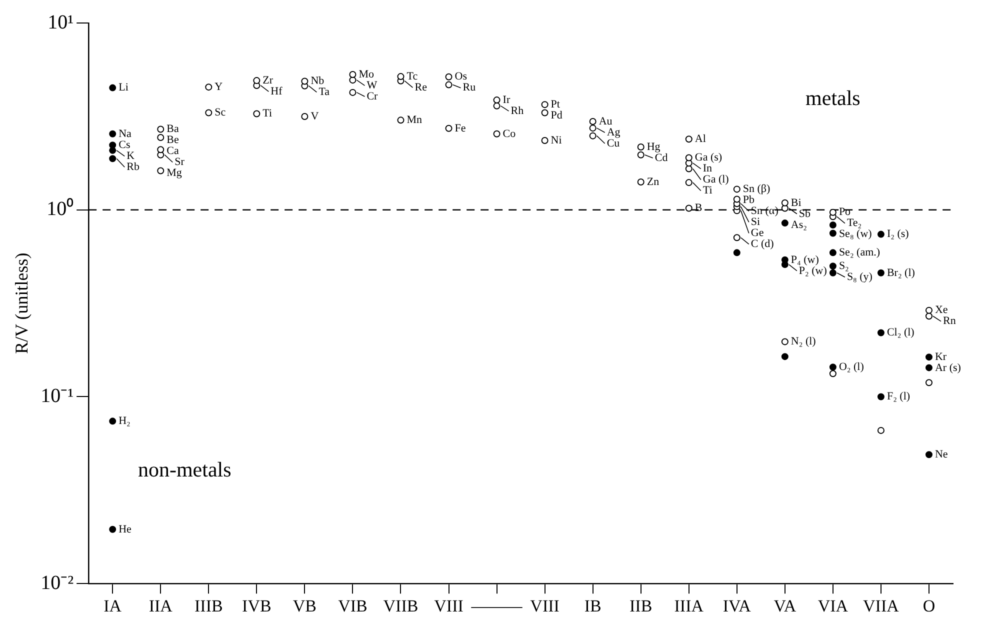  Describe the element at coordinates (545, 606) in the screenshot. I see `x-tick-label: VIII` at that location.